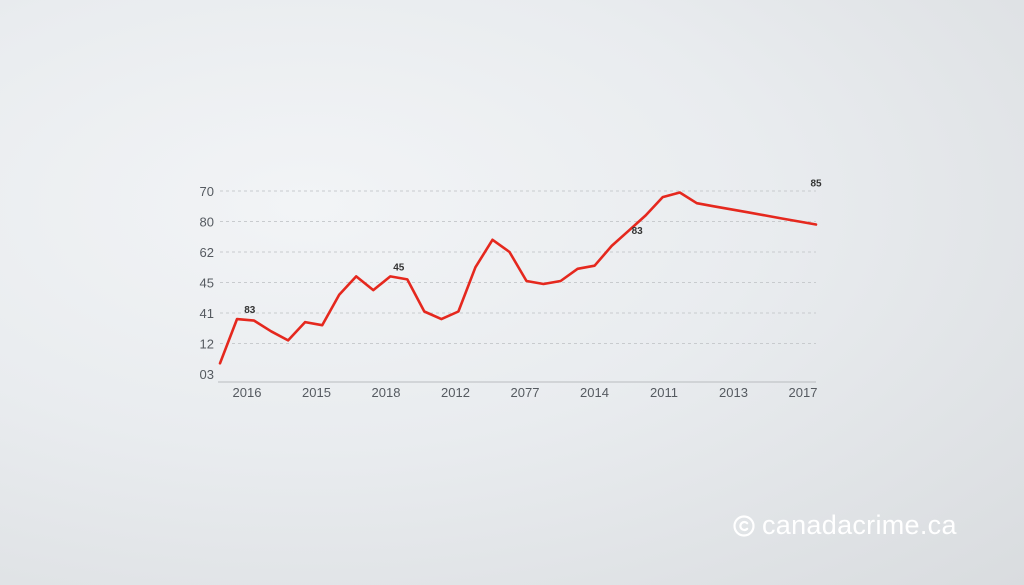  Describe the element at coordinates (664, 392) in the screenshot. I see `x-tick-label: 2011` at that location.